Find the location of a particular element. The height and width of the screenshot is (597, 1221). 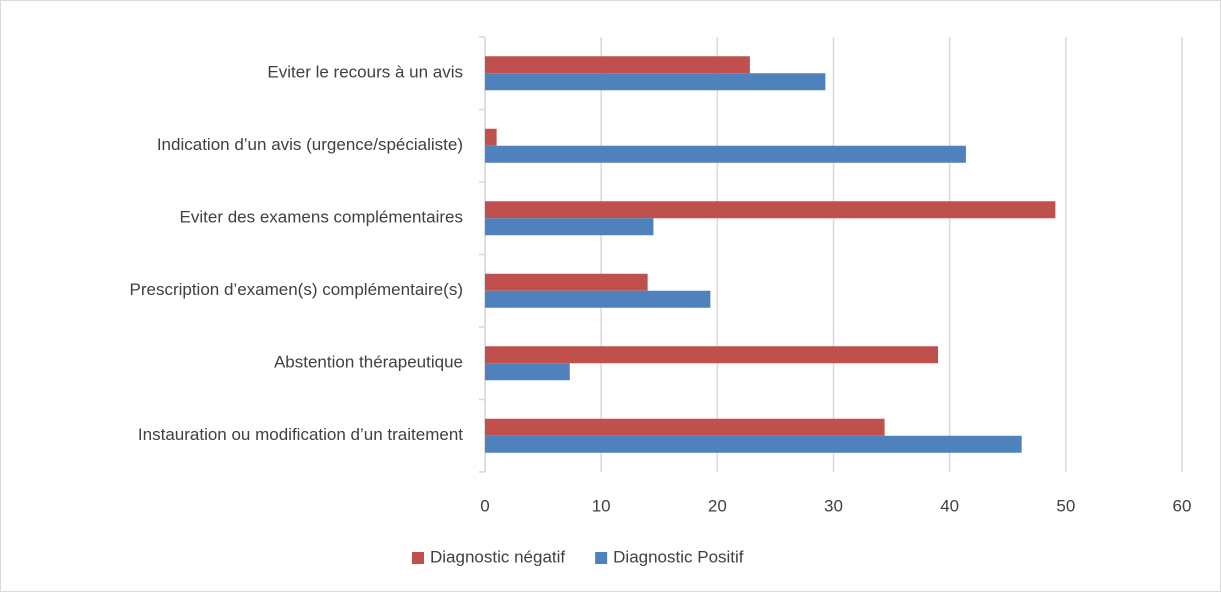

y-tick-label: Eviter le recours à un avis is located at coordinates (365, 72).